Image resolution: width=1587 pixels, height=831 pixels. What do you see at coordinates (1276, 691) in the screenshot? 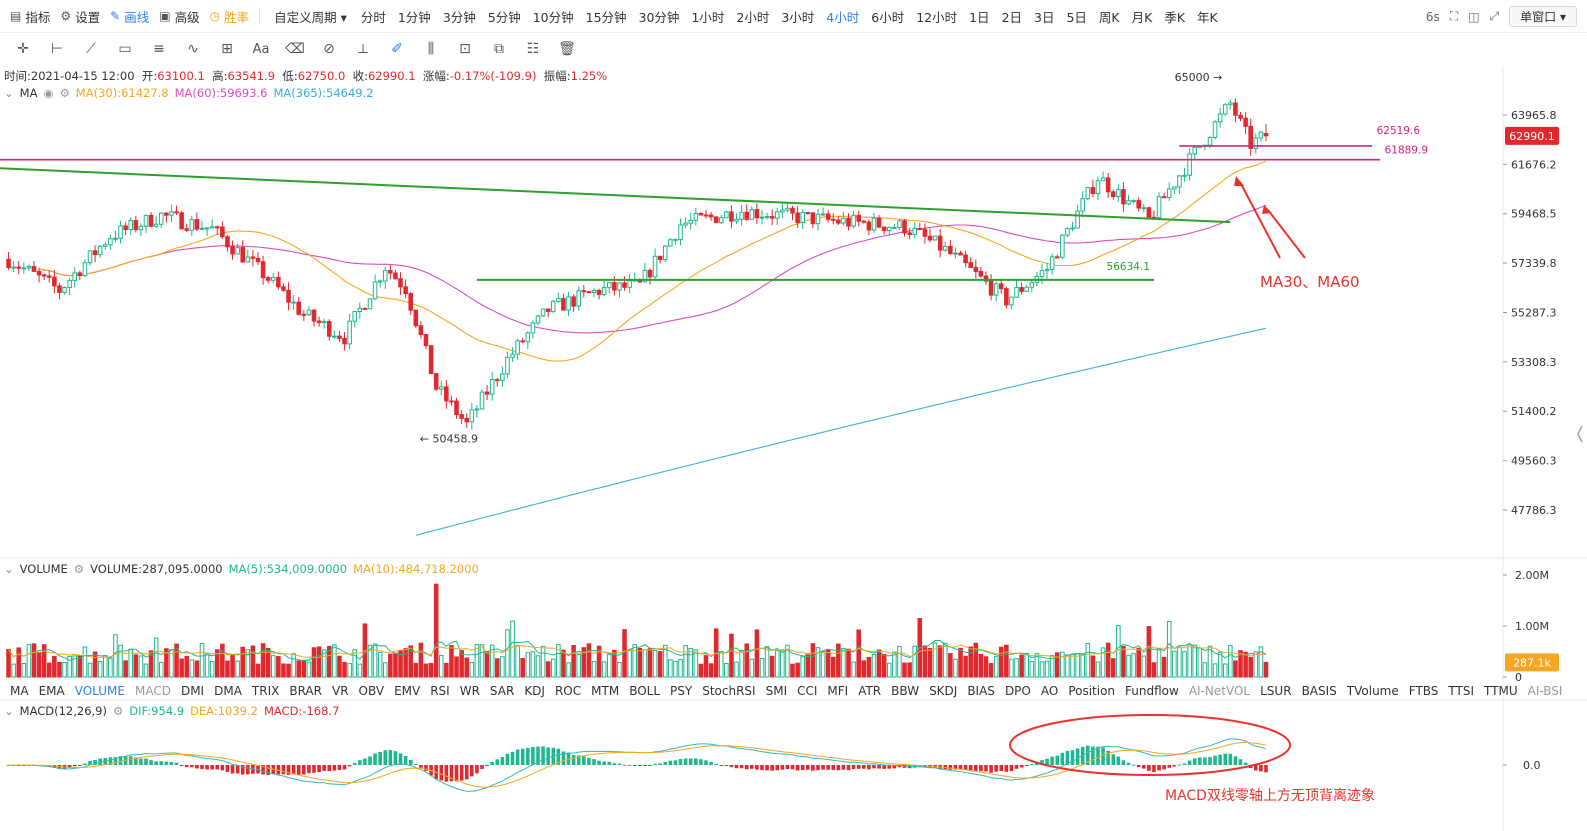
I see `indicator-tab-32: LSUR` at bounding box center [1276, 691].